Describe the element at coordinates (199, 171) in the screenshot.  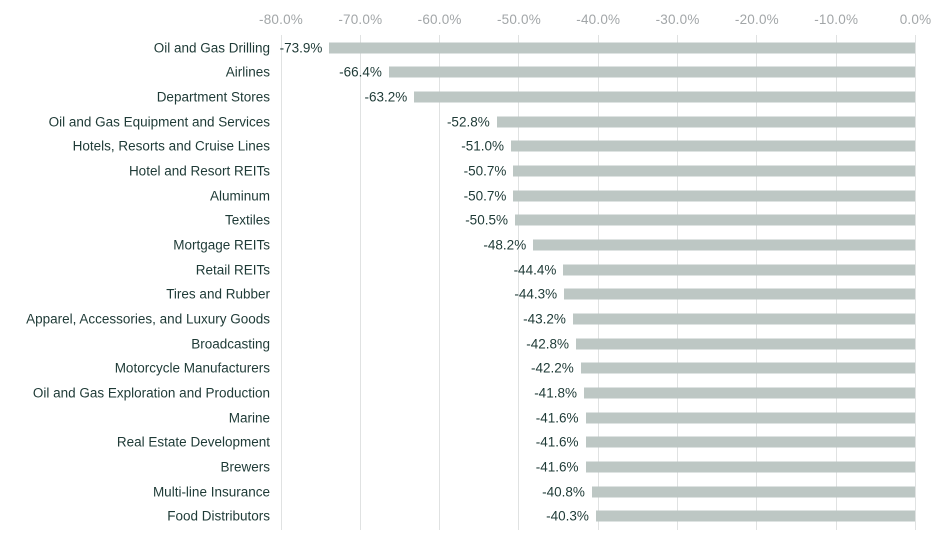
I see `category-label: Hotel and Resort REITs` at that location.